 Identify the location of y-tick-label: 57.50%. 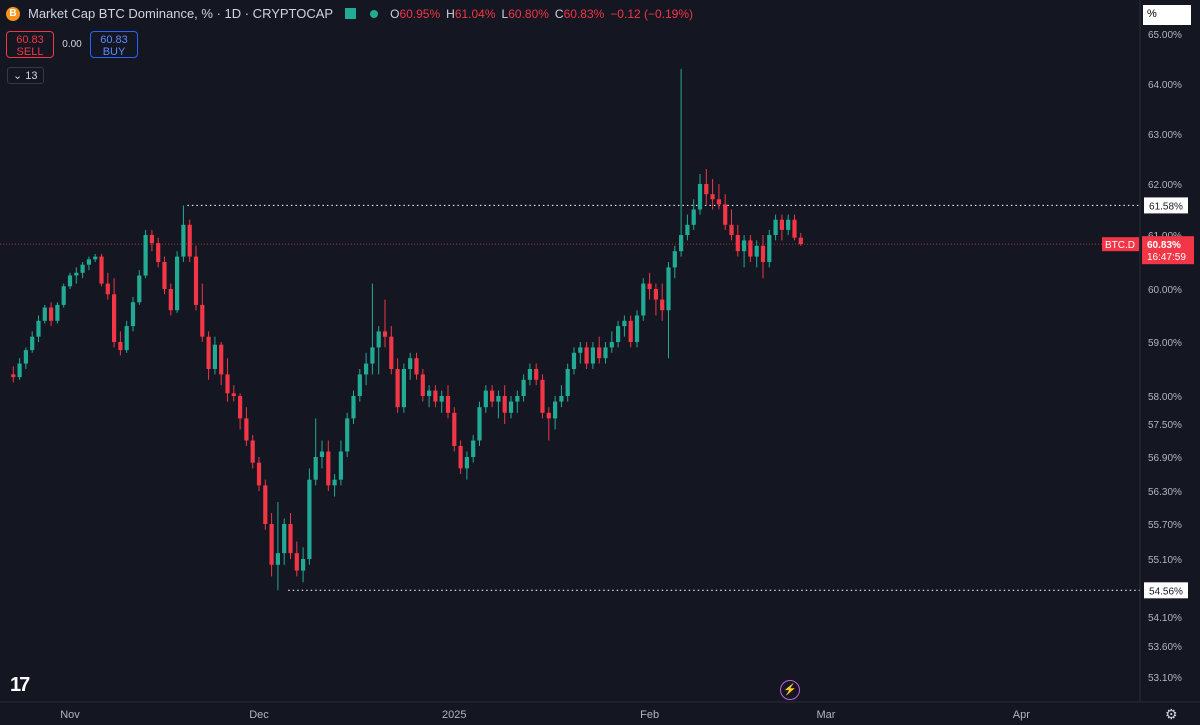
(1165, 425).